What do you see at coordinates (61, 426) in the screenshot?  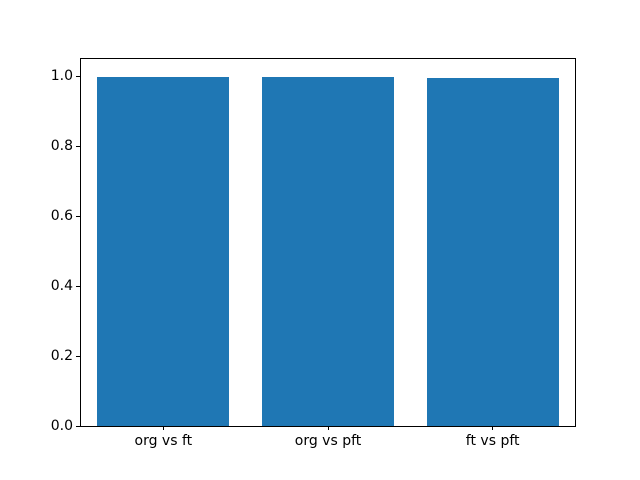 I see `y-axis-tick-label: 0.0` at bounding box center [61, 426].